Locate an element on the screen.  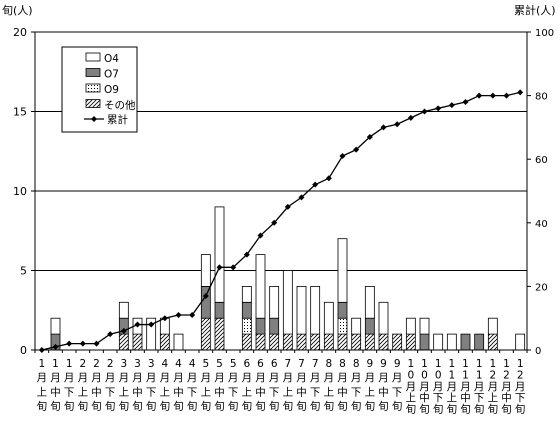
x-axis-label: 6 月上旬 is located at coordinates (247, 385).